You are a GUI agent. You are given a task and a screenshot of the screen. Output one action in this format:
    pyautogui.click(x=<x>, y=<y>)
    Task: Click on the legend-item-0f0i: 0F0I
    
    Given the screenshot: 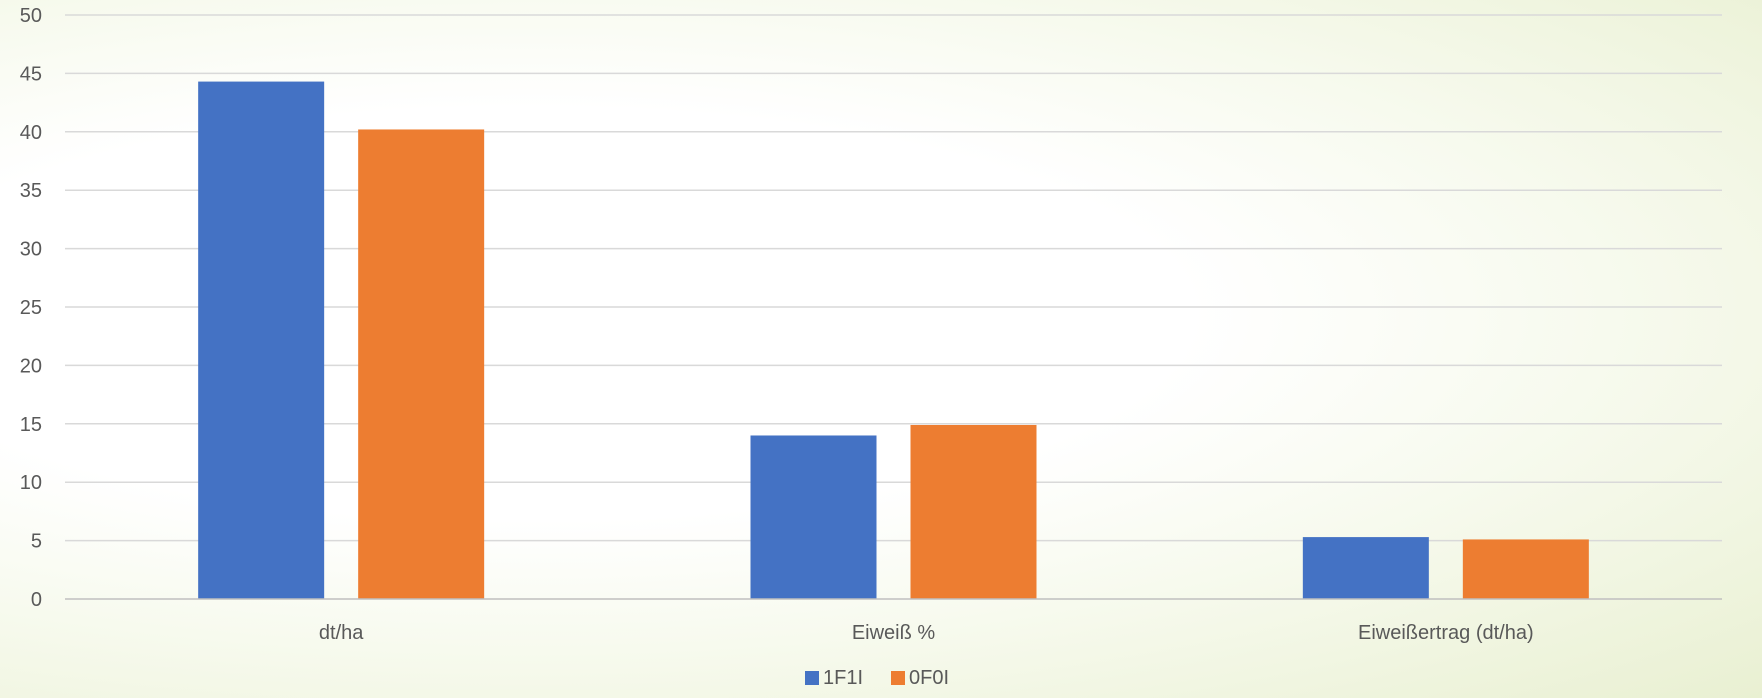 What is the action you would take?
    pyautogui.click(x=920, y=678)
    